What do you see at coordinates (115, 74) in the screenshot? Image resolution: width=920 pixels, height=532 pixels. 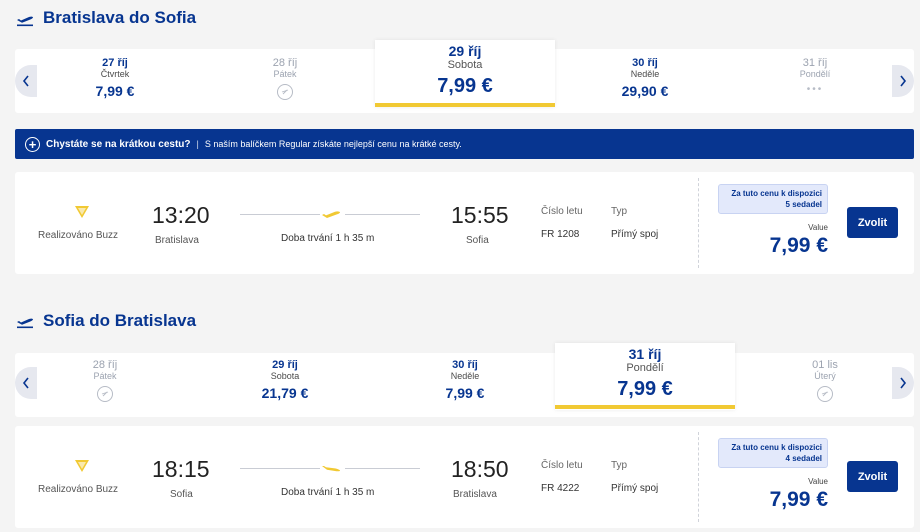 I see `weekday-label: Čtvrtek` at bounding box center [115, 74].